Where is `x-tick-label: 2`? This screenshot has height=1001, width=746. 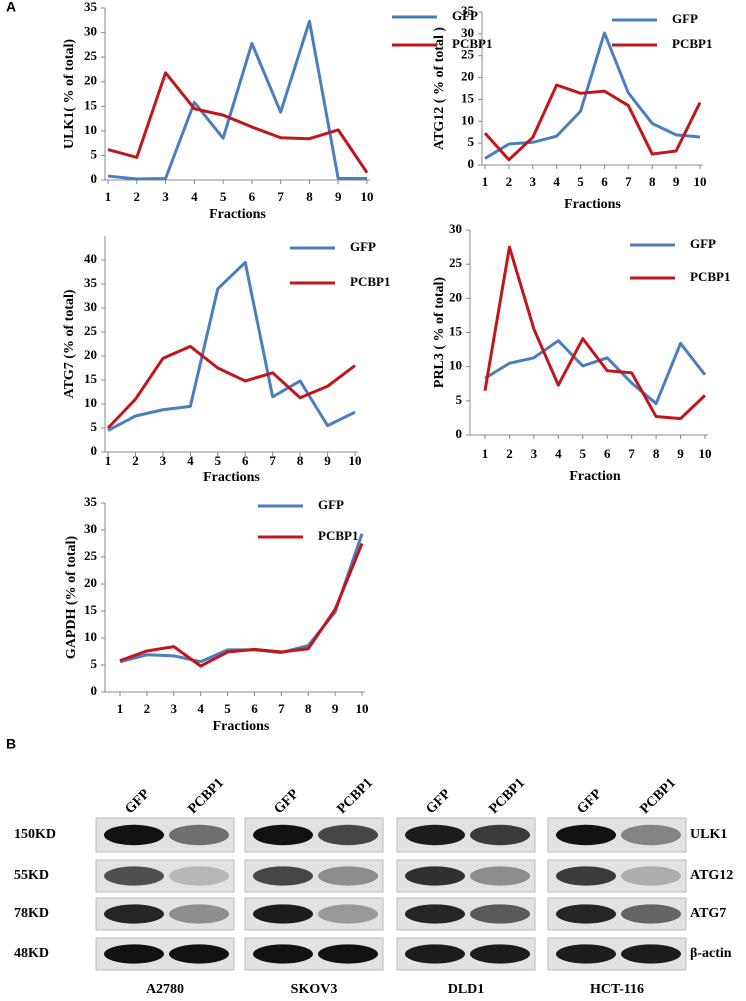 x-tick-label: 2 is located at coordinates (509, 181).